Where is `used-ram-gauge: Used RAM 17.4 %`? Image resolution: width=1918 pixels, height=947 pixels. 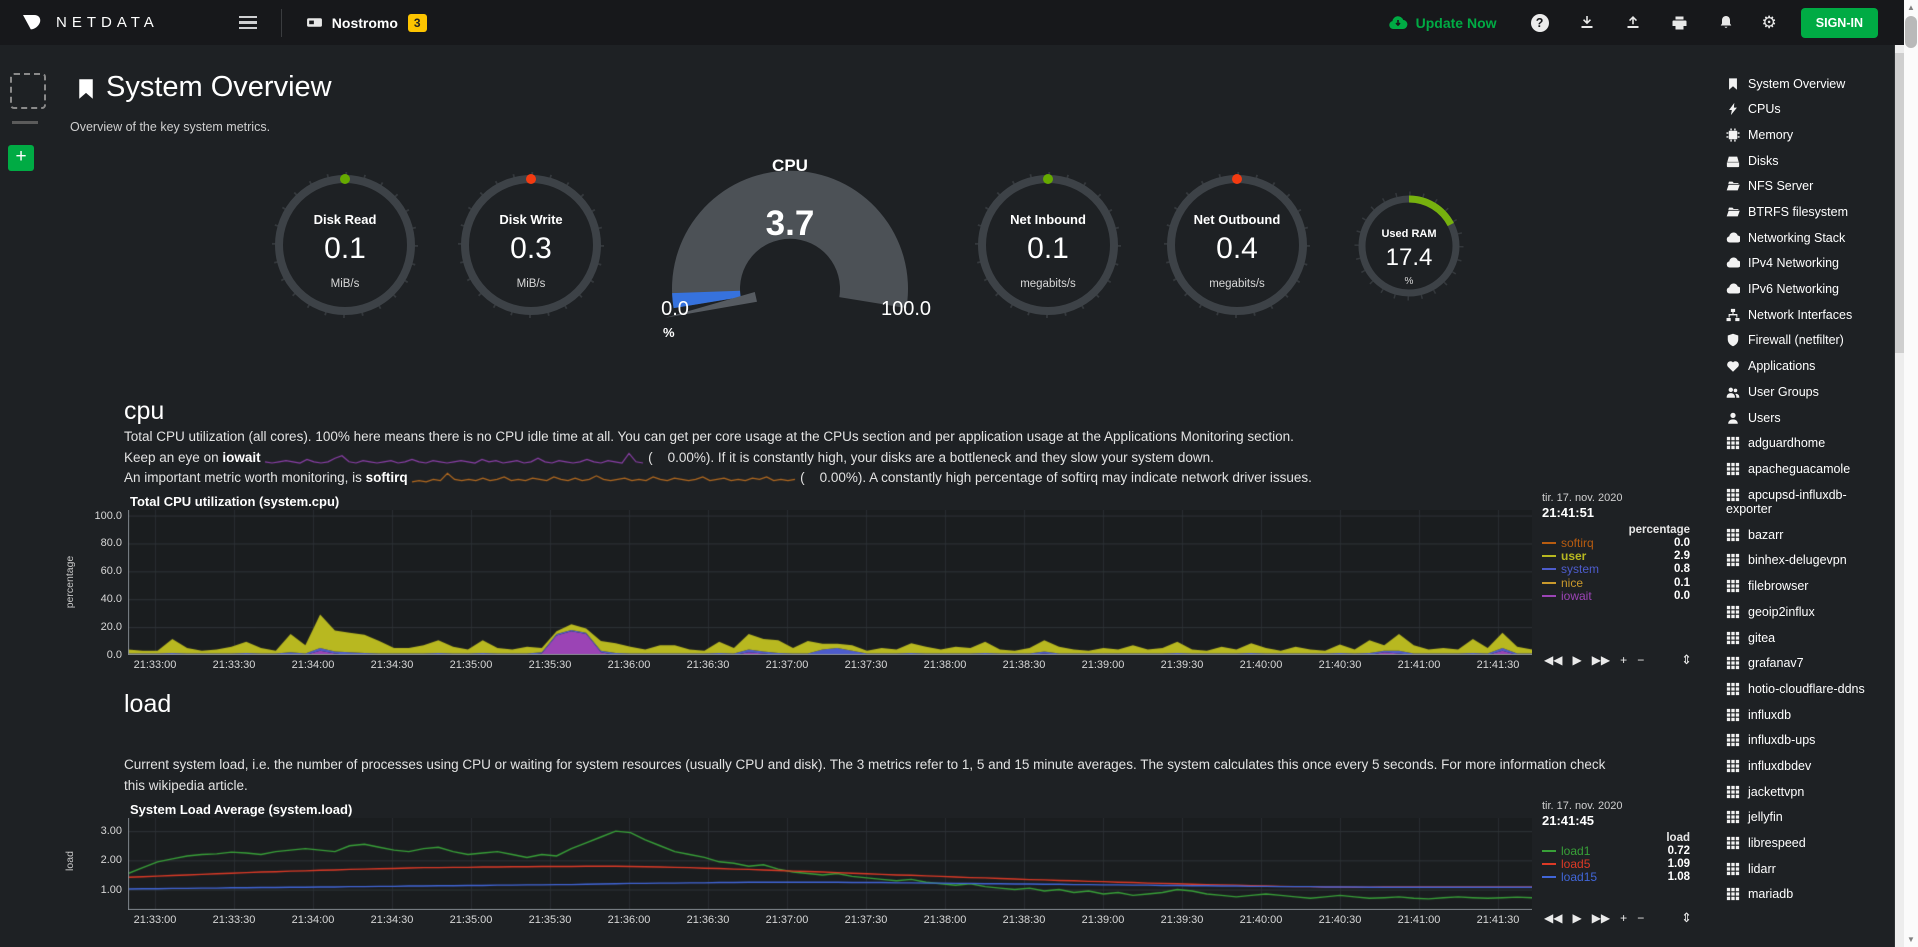
used-ram-gauge: Used RAM 17.4 % is located at coordinates (1409, 246).